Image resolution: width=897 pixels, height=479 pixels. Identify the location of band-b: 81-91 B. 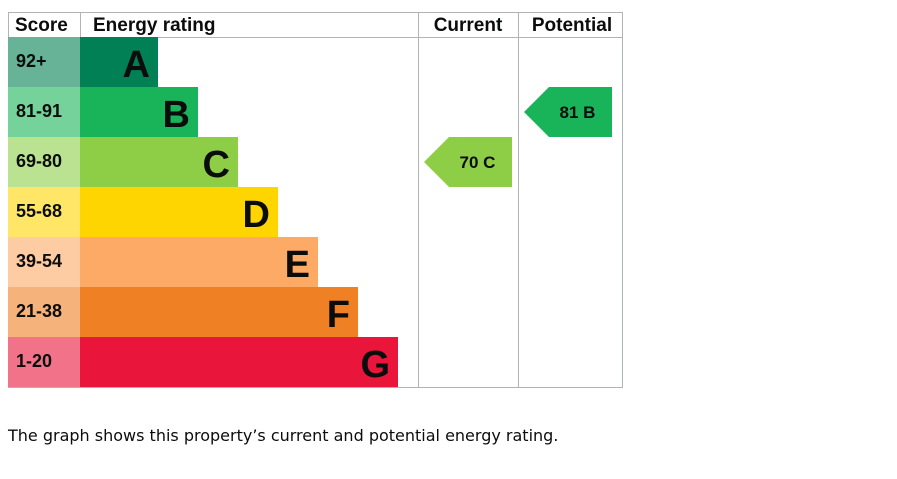
(103, 112).